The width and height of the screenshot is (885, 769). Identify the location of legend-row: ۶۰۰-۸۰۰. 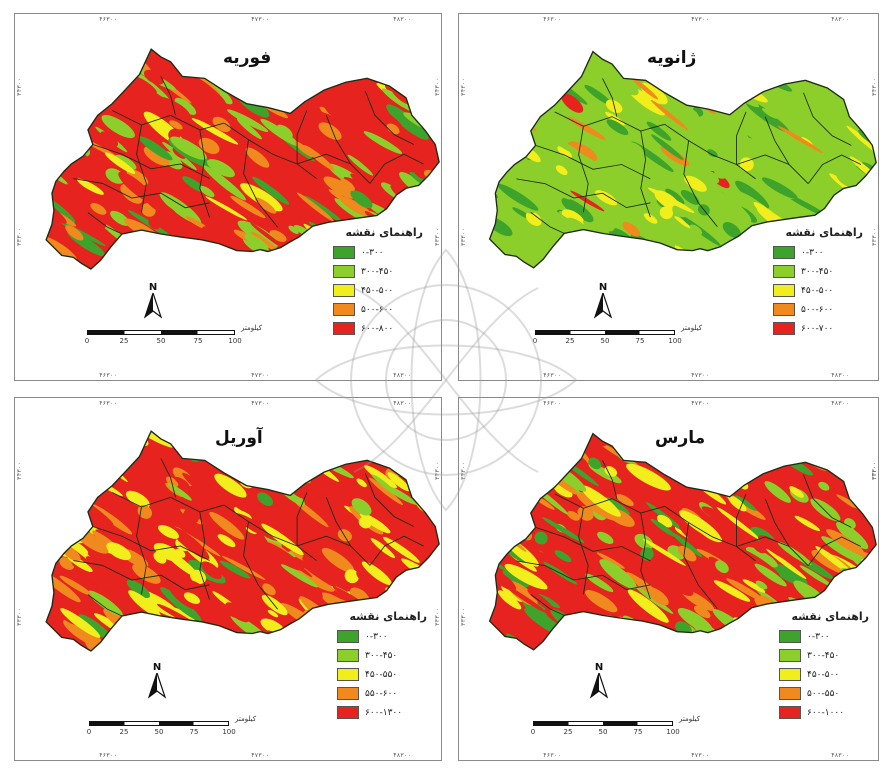
(378, 328).